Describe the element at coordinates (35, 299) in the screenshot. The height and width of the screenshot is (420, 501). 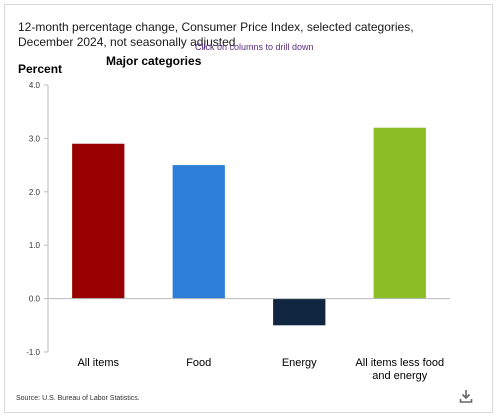
I see `y-tick-label: 0.0` at that location.